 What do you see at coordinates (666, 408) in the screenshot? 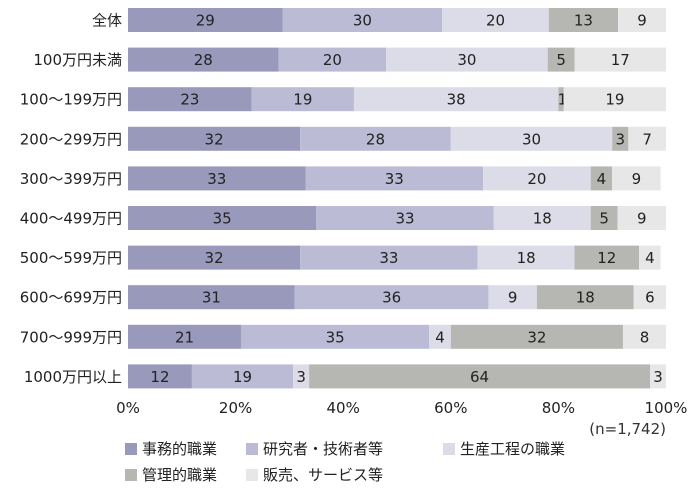
I see `x-tick-label: 100%` at bounding box center [666, 408].